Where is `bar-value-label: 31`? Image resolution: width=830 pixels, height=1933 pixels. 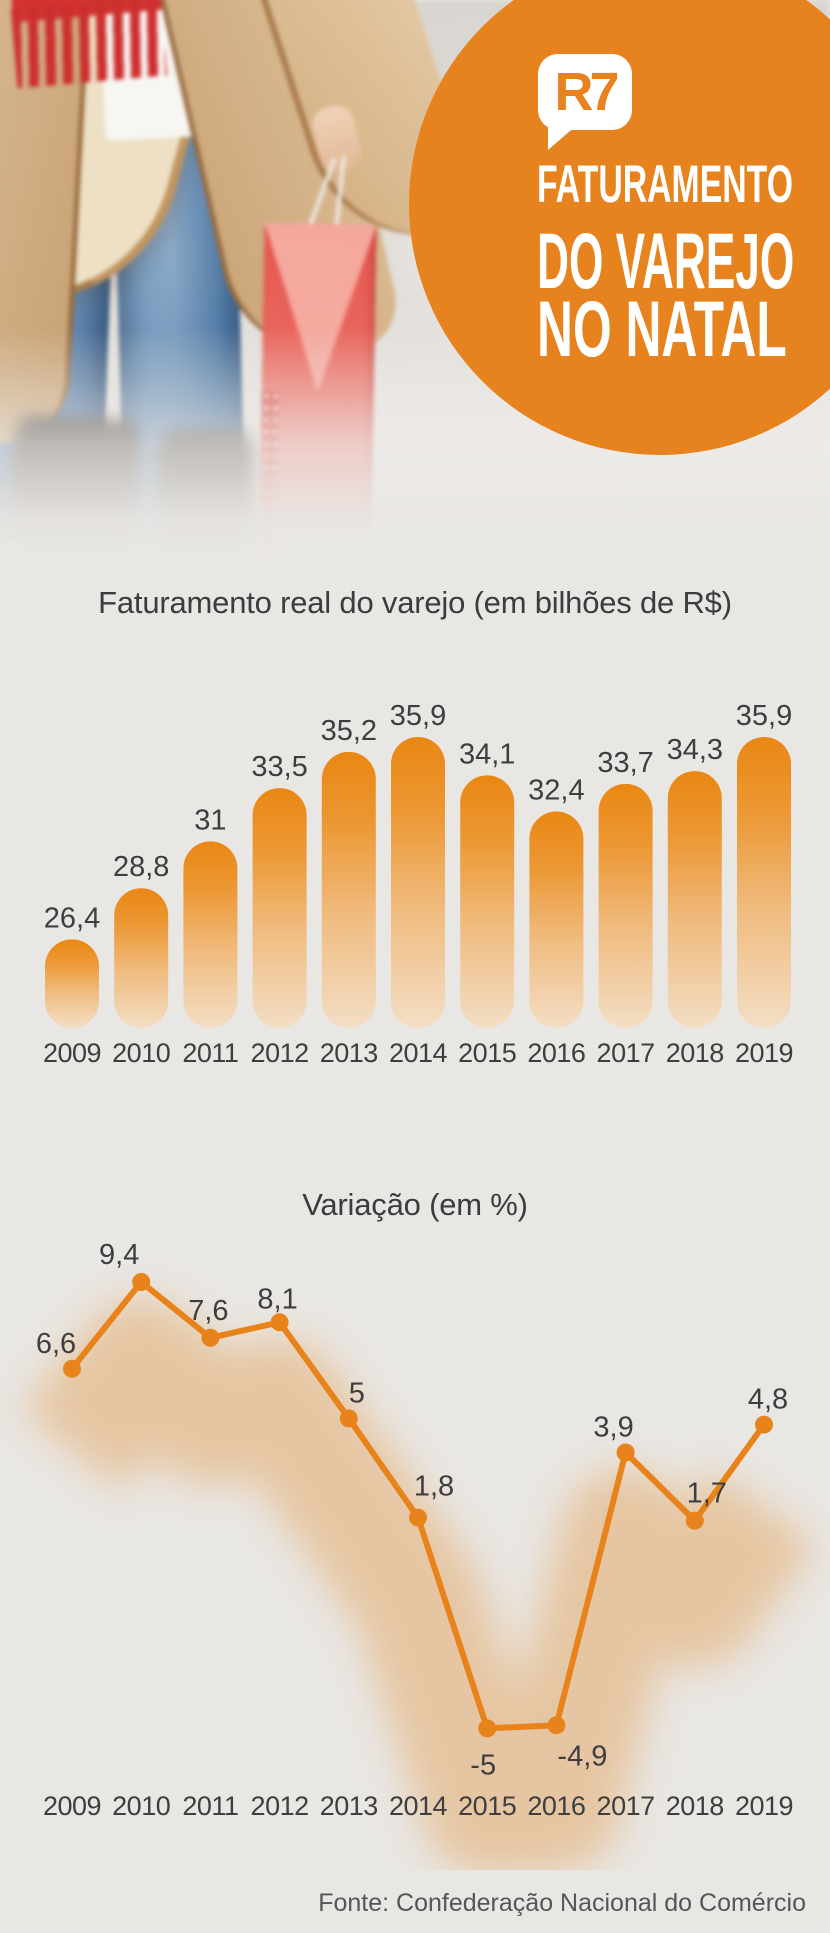 bar-value-label: 31 is located at coordinates (210, 820).